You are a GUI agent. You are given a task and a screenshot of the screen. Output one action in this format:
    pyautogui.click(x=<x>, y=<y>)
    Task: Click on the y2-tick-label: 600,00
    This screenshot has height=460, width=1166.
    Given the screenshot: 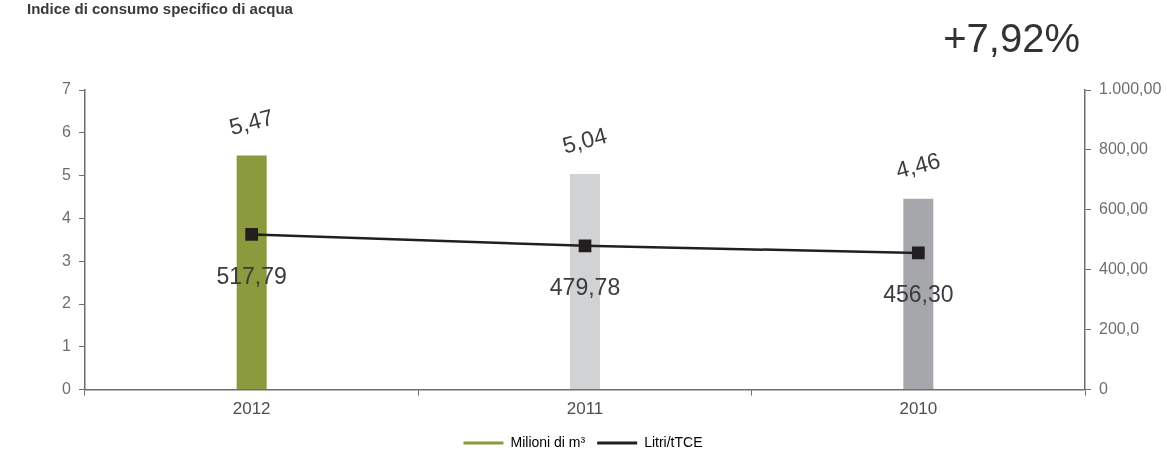 What is the action you would take?
    pyautogui.click(x=1124, y=209)
    